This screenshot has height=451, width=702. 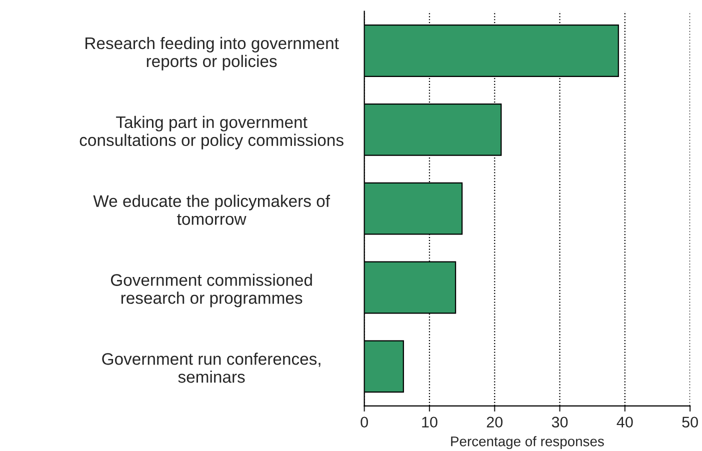 I want to click on y-tick-label: We educate the policymakers of tomorrow, so click(x=211, y=209).